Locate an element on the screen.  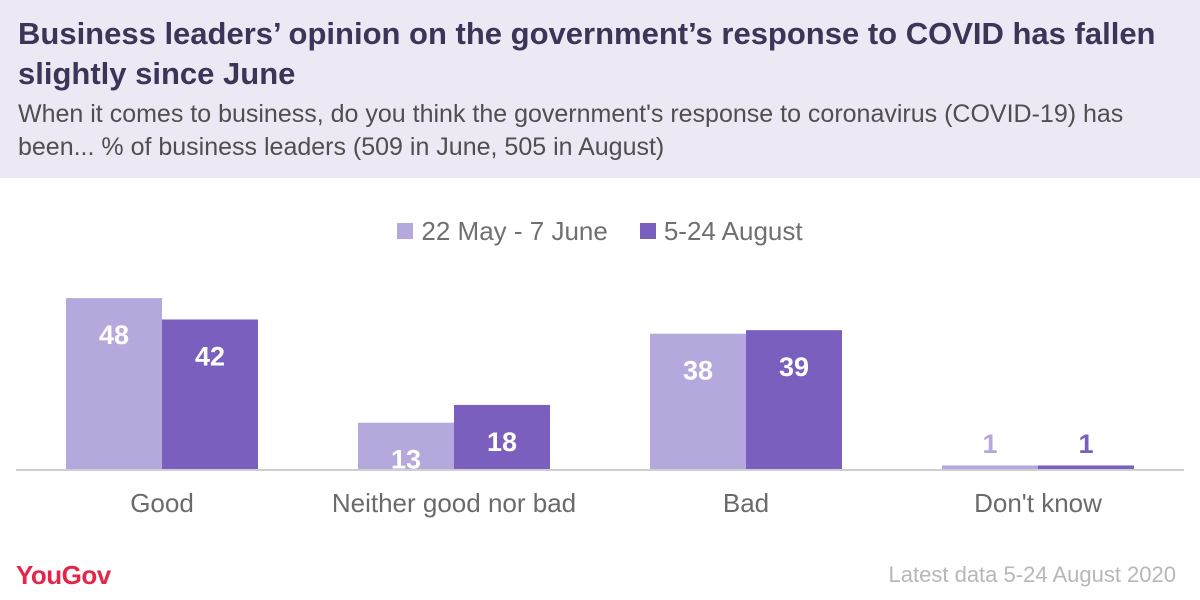
legend: 22 May - 7 June 5-24 August is located at coordinates (600, 231).